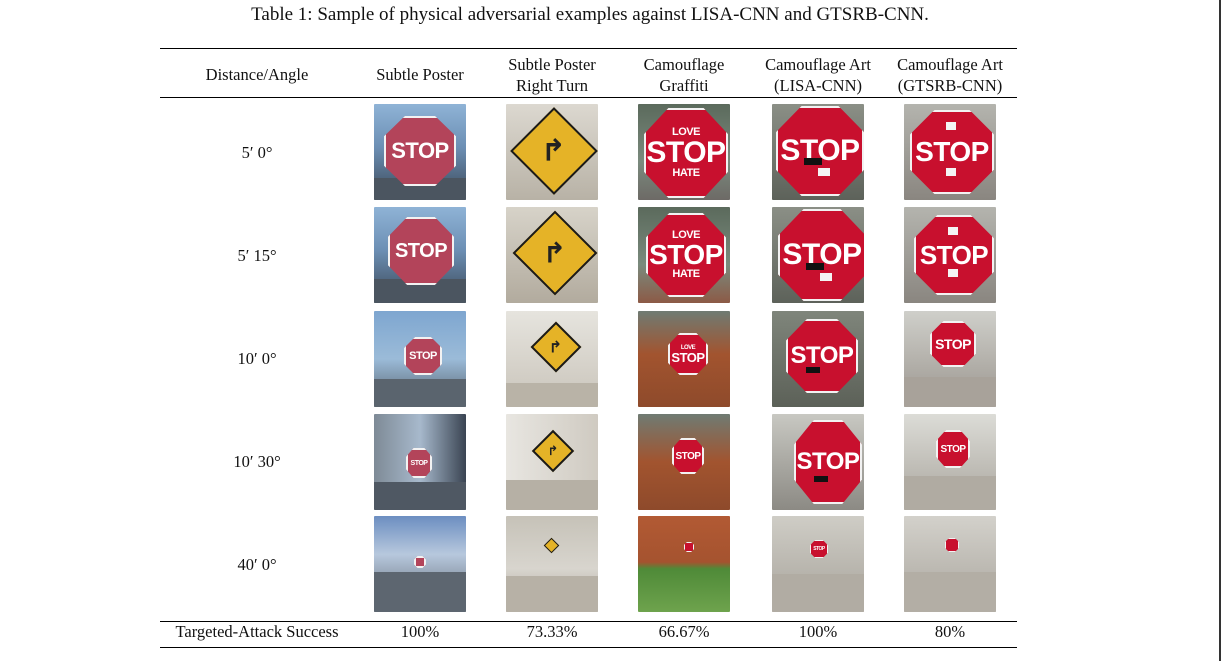 This screenshot has width=1224, height=661. What do you see at coordinates (688, 456) in the screenshot?
I see `graffiti-stop-sign-icon: STOP` at bounding box center [688, 456].